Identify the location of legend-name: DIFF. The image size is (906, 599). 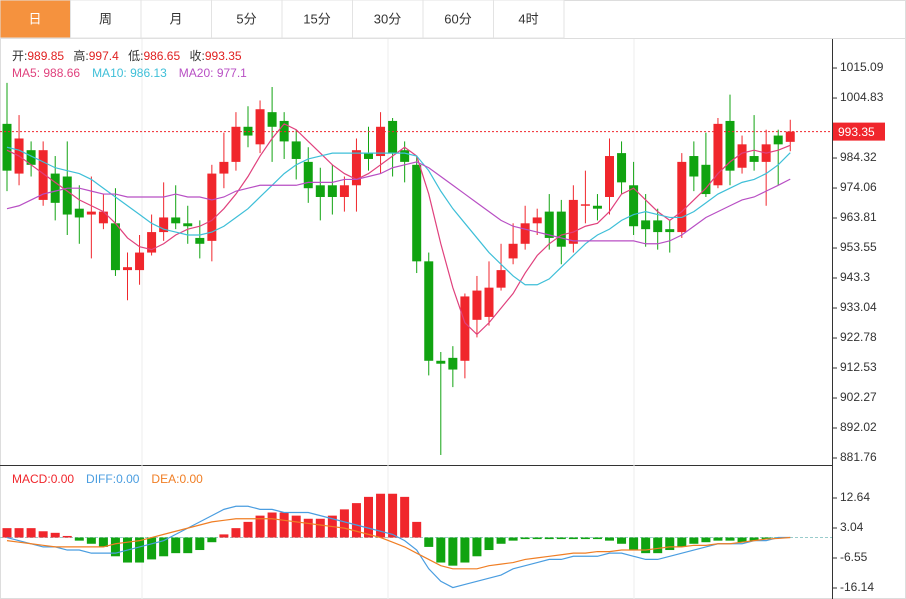
(99, 479).